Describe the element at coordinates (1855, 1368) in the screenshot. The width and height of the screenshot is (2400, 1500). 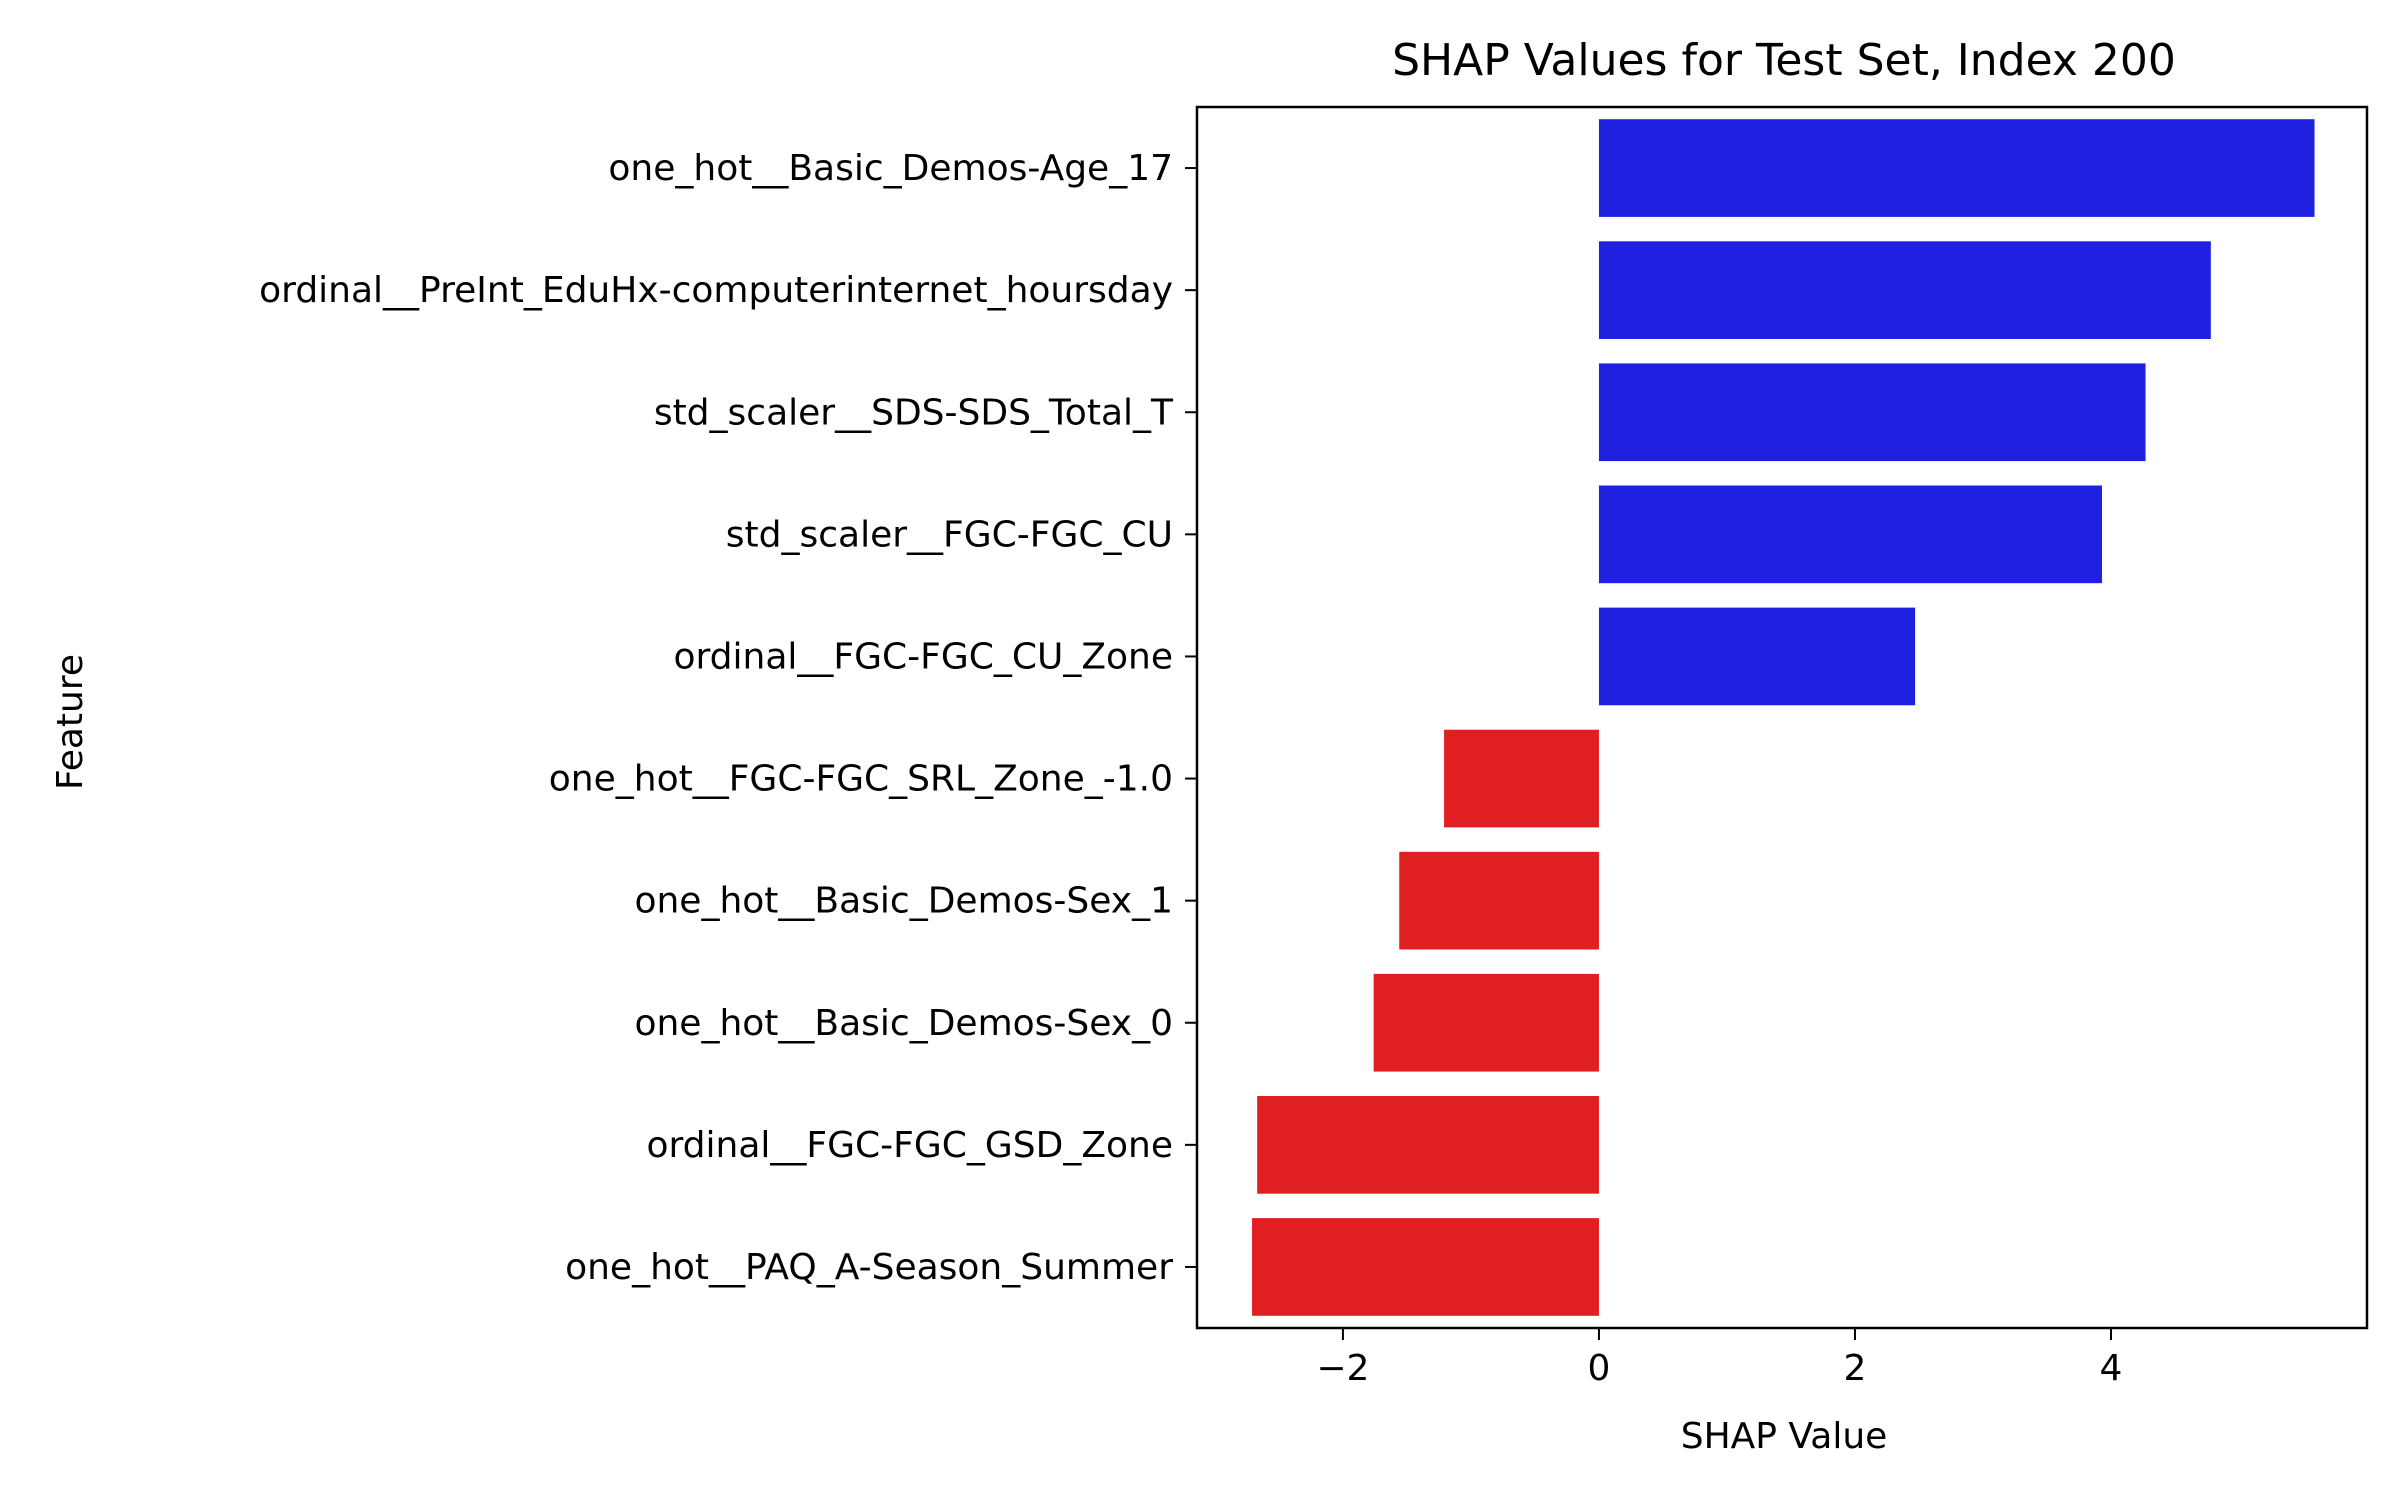
I see `x-tick-label-2: 2` at that location.